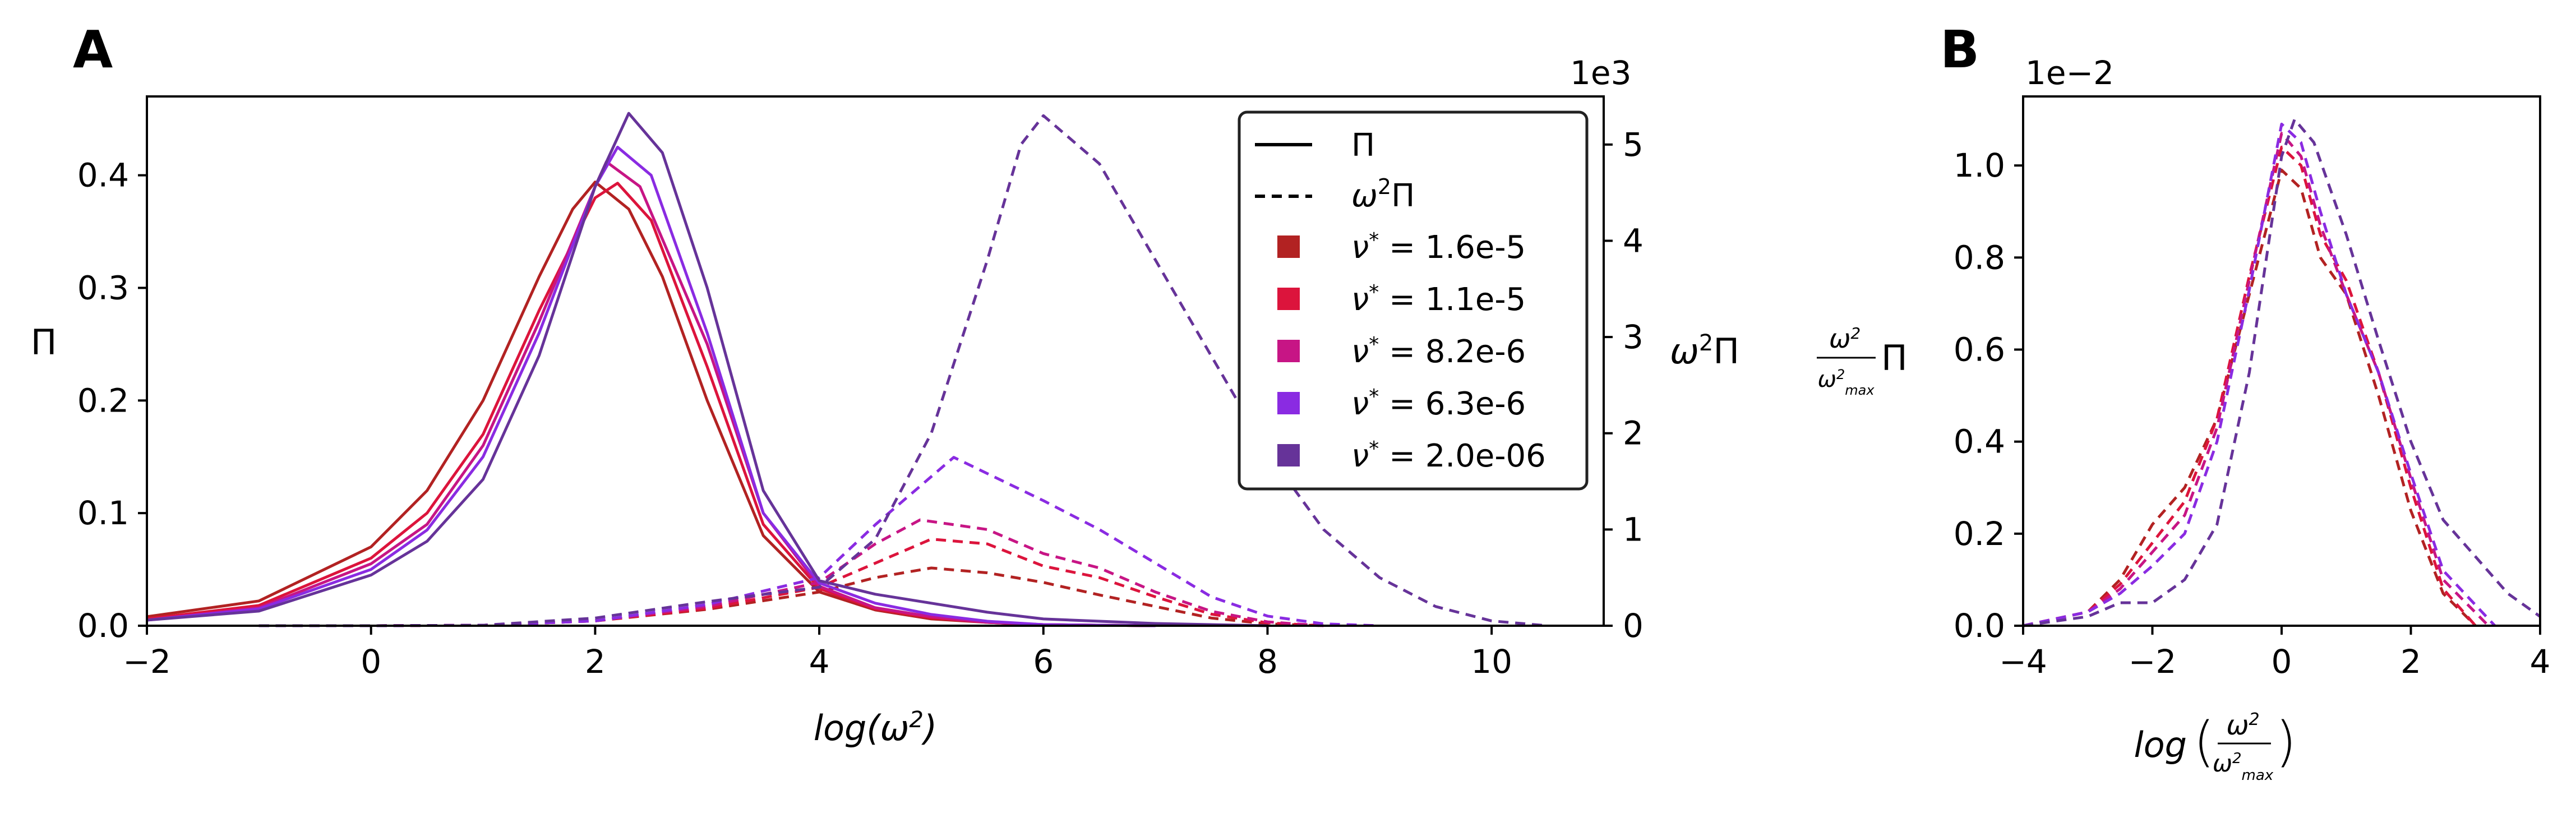  Describe the element at coordinates (2282, 662) in the screenshot. I see `panel-b-xtick-label-2: 0` at that location.